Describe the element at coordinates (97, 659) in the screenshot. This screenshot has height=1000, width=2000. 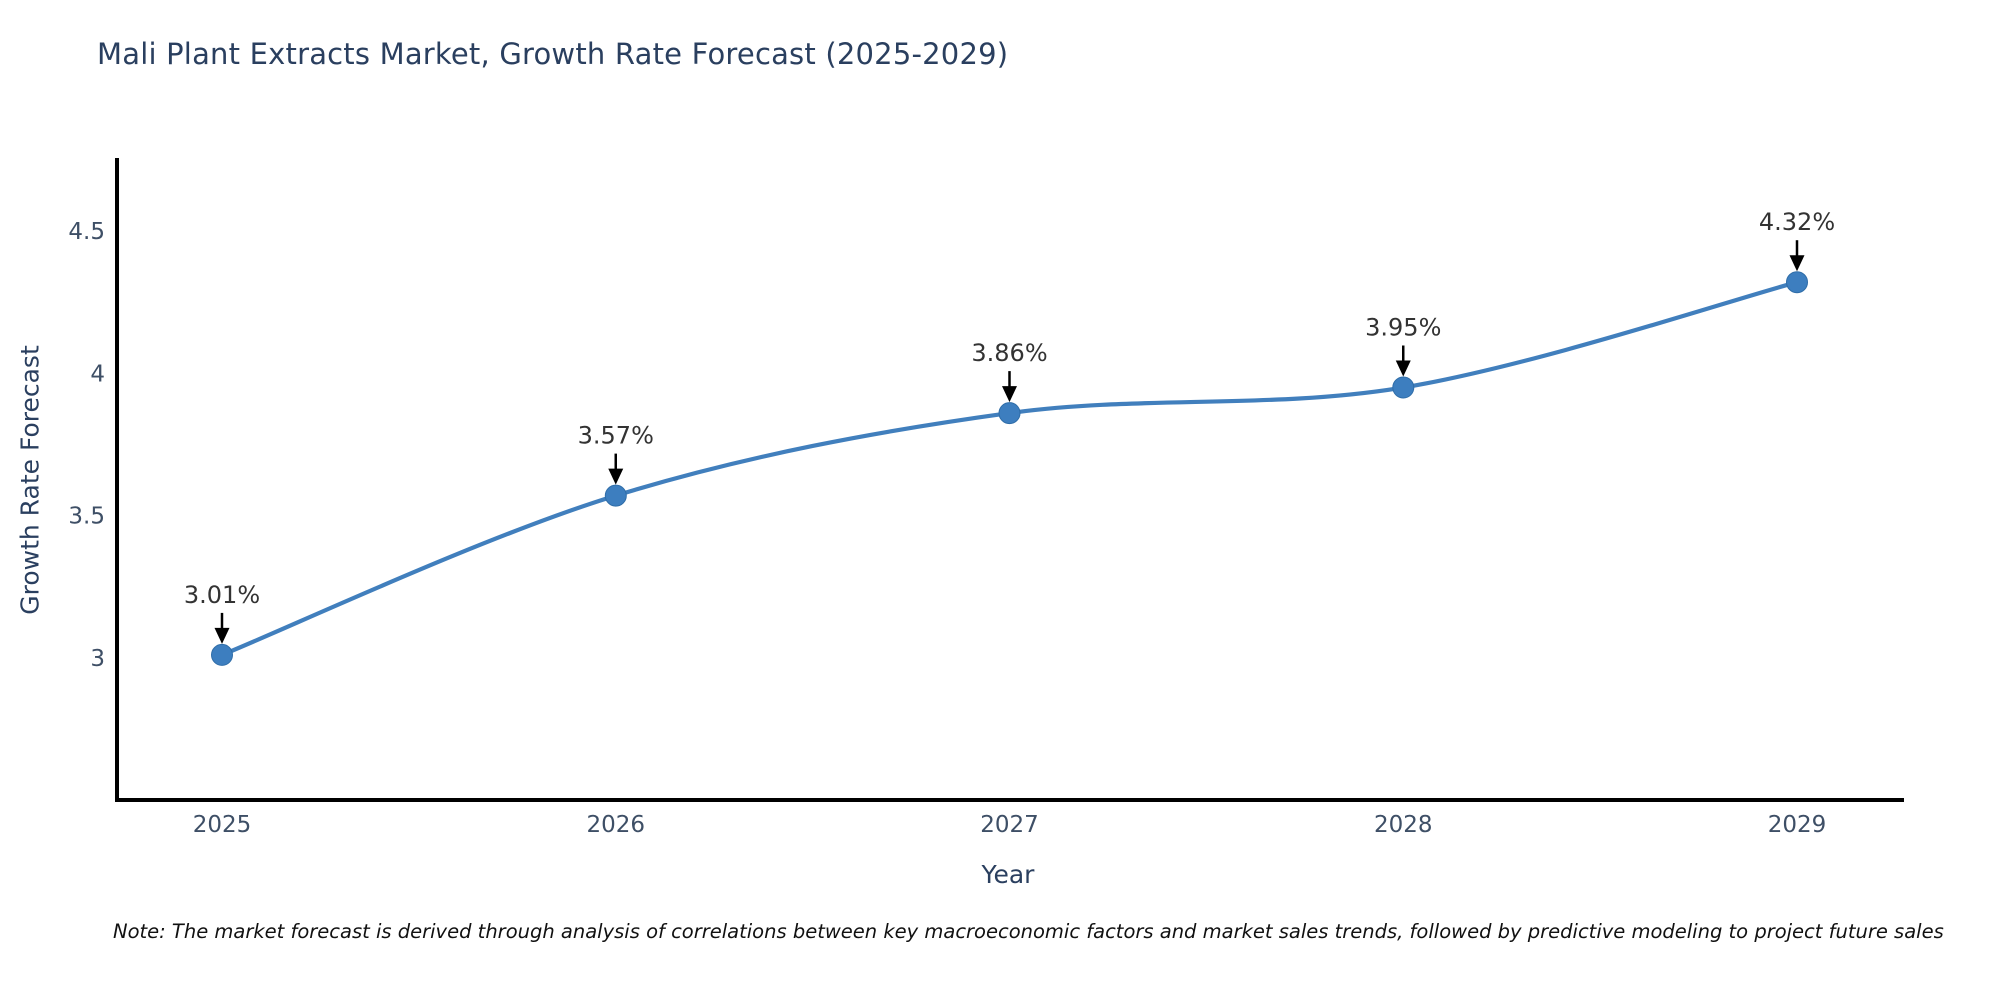
I see `y-tick-label: 3` at that location.